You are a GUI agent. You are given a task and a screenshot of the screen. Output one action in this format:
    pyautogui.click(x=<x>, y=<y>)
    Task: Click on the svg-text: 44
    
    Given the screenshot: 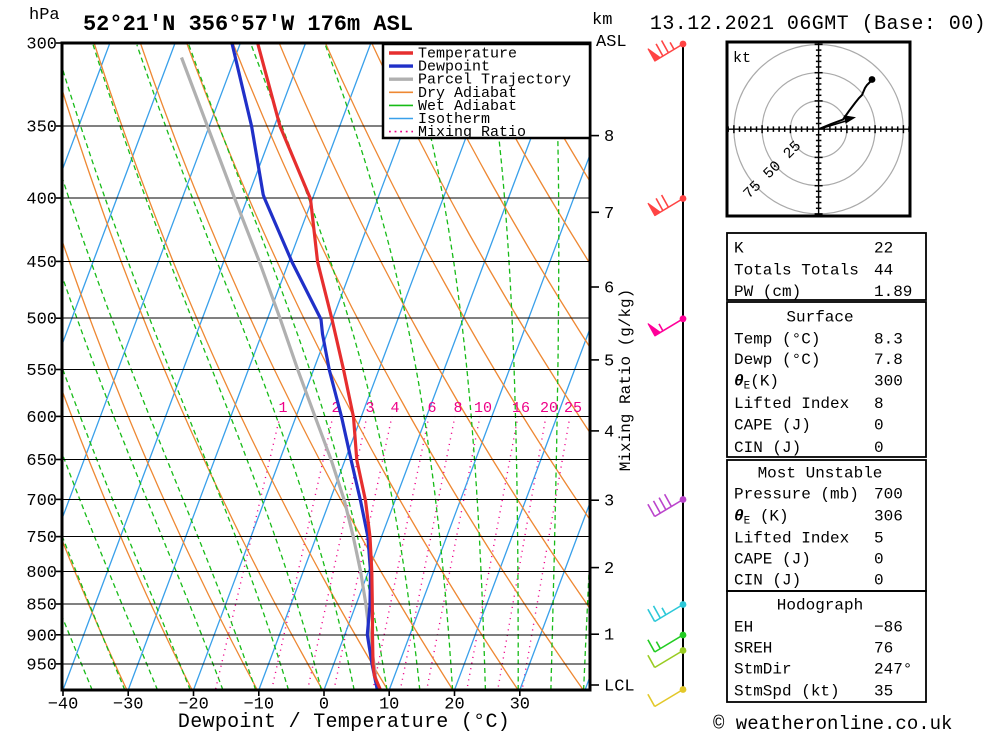 What is the action you would take?
    pyautogui.click(x=883, y=271)
    